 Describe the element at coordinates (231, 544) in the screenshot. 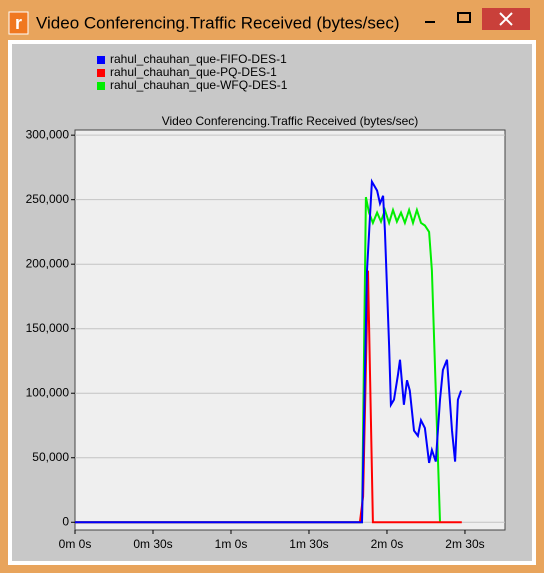

I see `x-tick-label: 1m 0s` at that location.